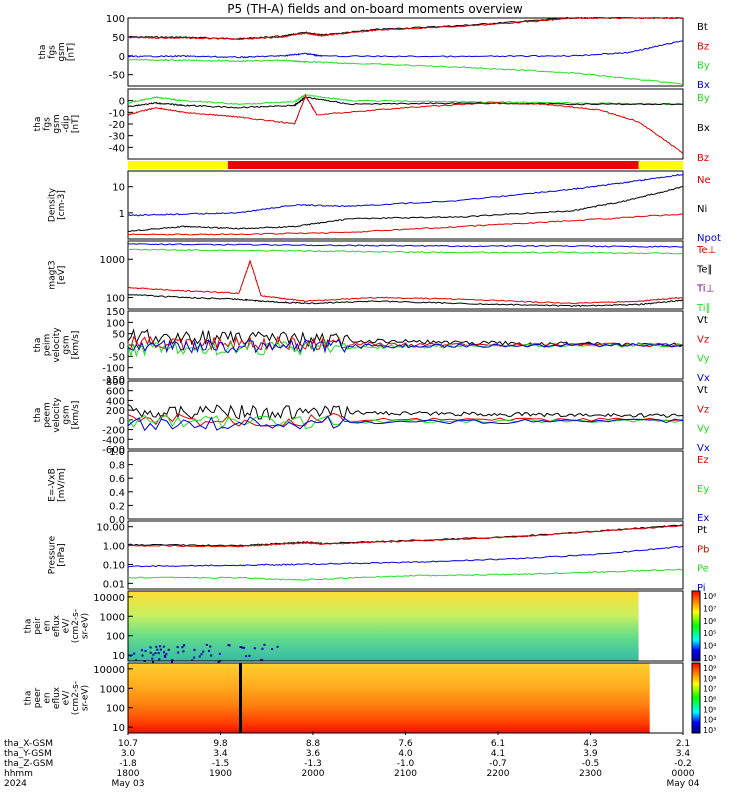 The image size is (750, 800). What do you see at coordinates (62, 554) in the screenshot?
I see `pressure-ylabel-line: [nPa]` at bounding box center [62, 554].